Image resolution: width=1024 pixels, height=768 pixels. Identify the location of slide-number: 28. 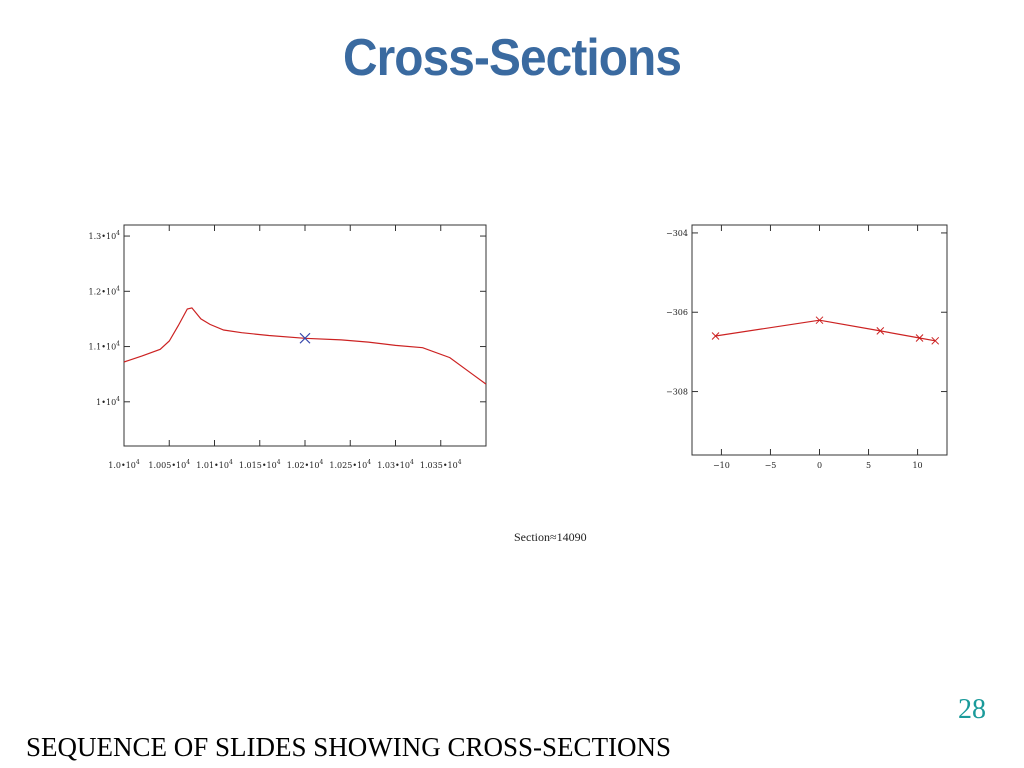
(972, 709).